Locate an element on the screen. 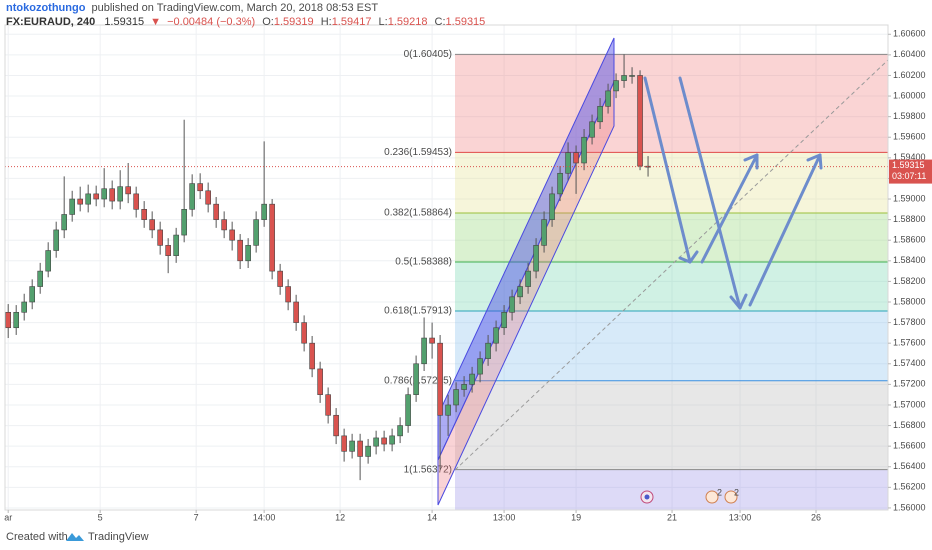  y-tick-label: 1.60600 is located at coordinates (909, 34).